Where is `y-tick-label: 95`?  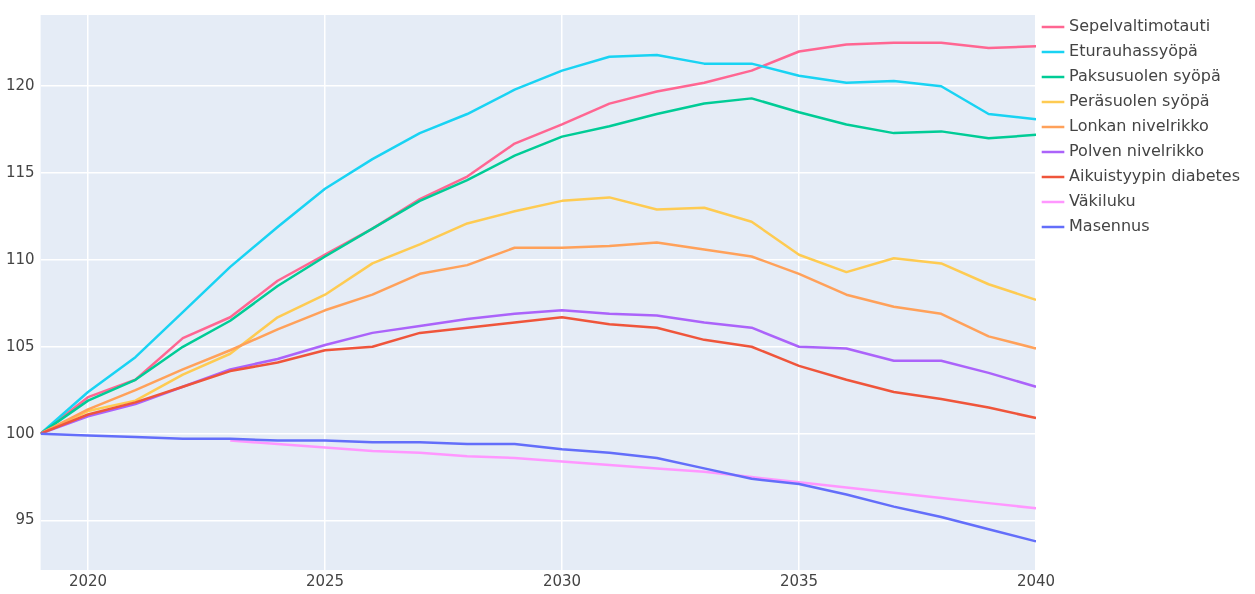
y-tick-label: 95 is located at coordinates (25, 519).